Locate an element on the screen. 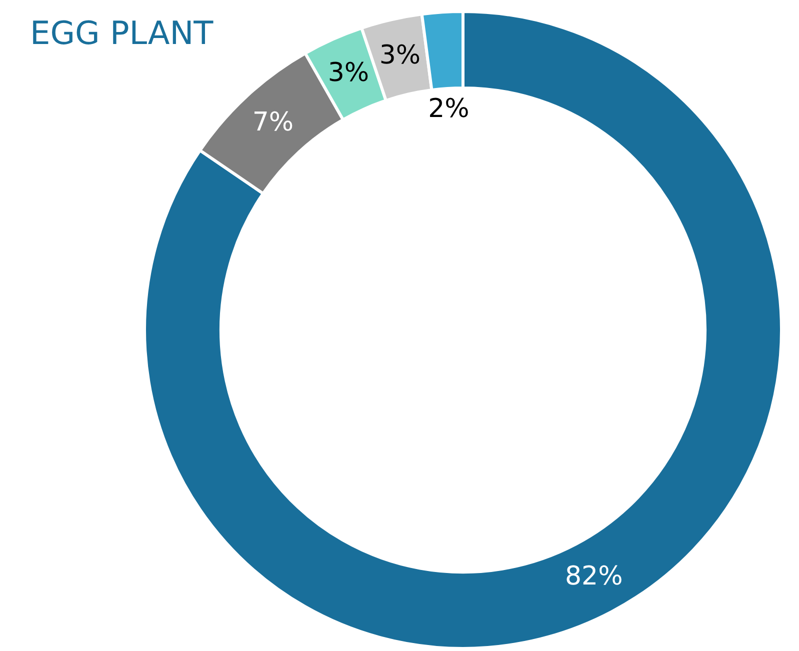 The height and width of the screenshot is (651, 799). data-label: 2% is located at coordinates (449, 109).